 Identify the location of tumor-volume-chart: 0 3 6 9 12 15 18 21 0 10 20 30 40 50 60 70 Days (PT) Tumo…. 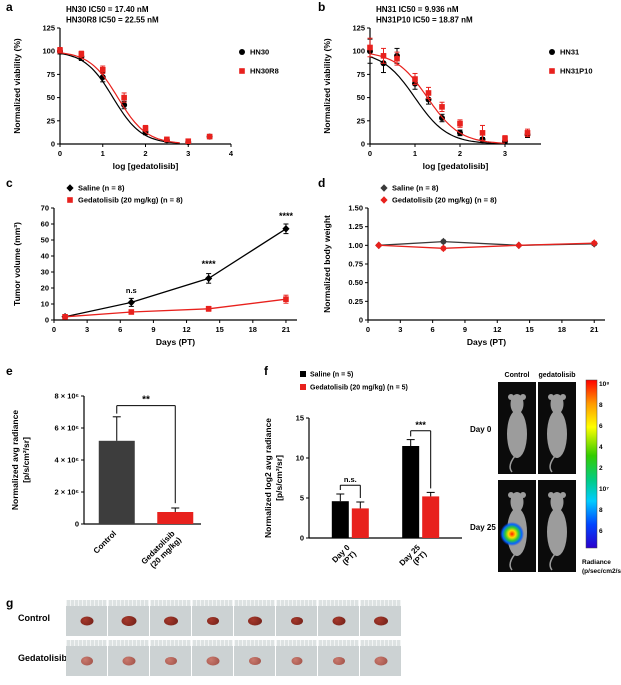
(154, 265).